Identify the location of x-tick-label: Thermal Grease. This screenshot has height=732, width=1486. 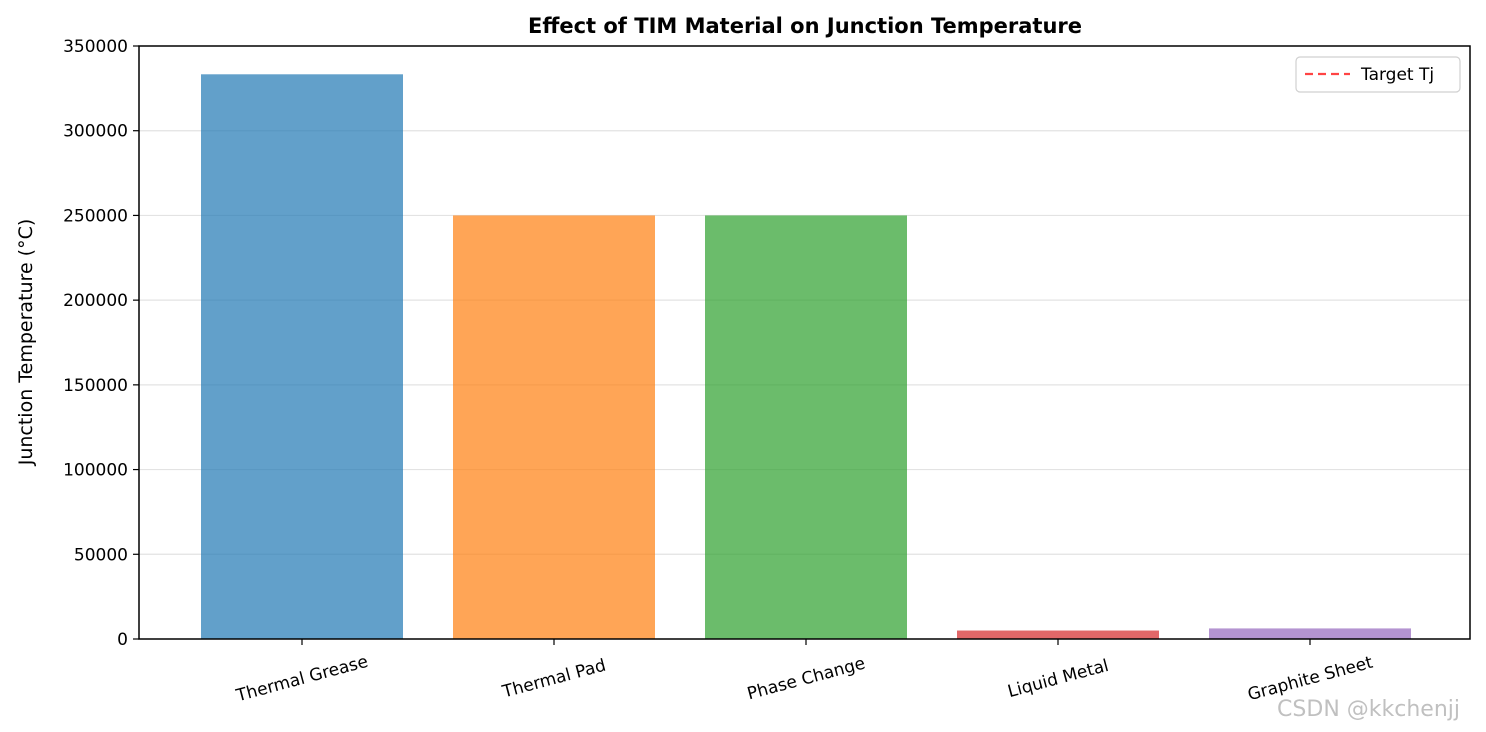
(301, 679).